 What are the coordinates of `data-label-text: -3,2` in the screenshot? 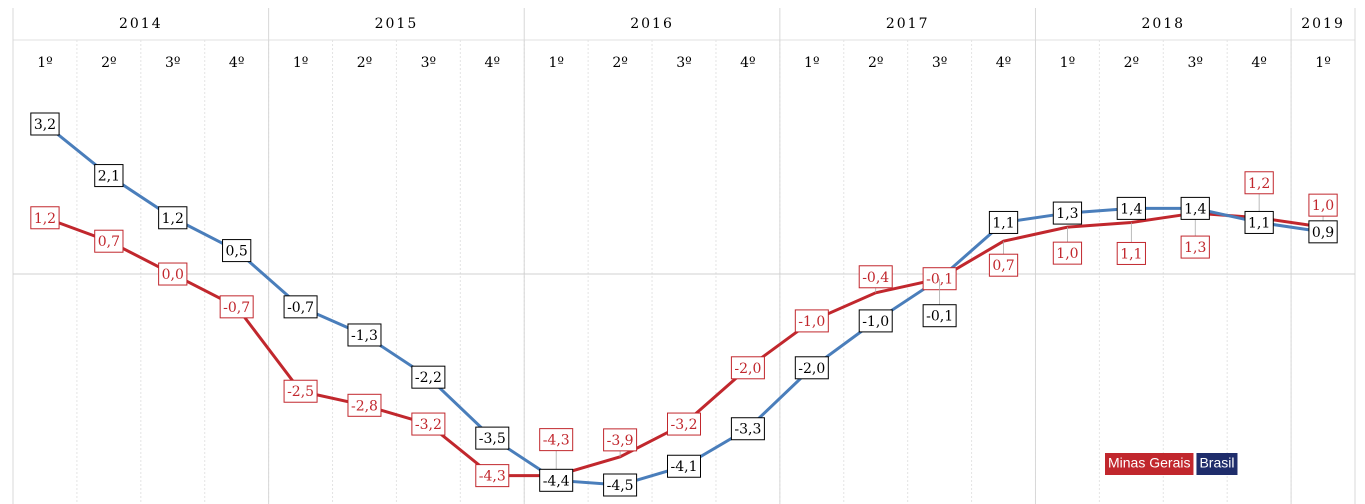 It's located at (684, 425).